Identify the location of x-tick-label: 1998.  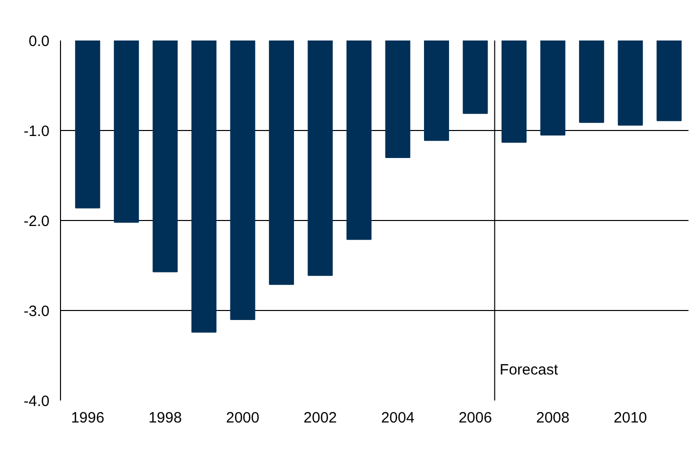
(165, 418).